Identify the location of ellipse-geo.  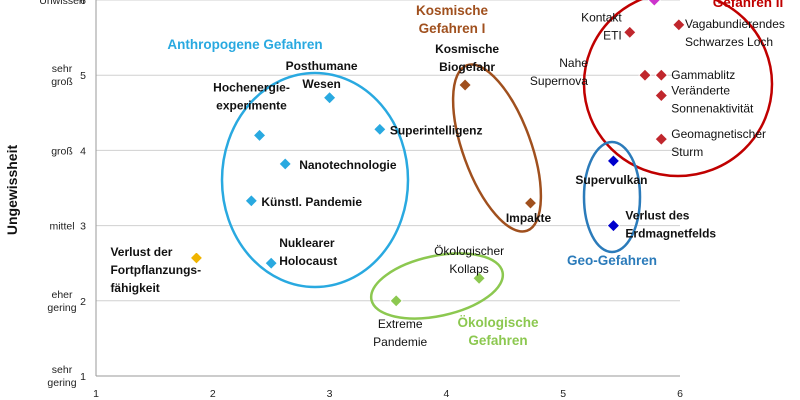
(612, 197).